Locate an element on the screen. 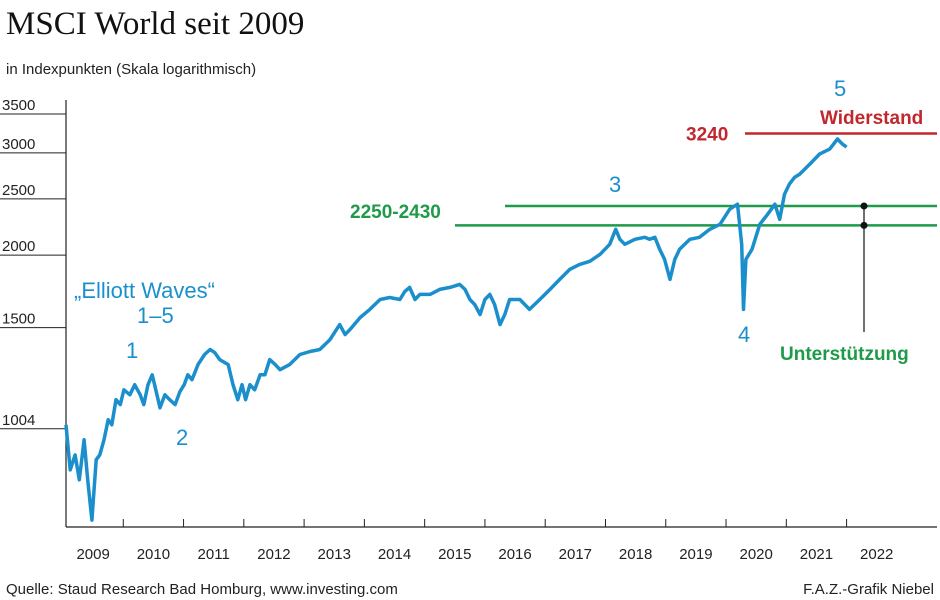  resistance-value: 3240 is located at coordinates (707, 134).